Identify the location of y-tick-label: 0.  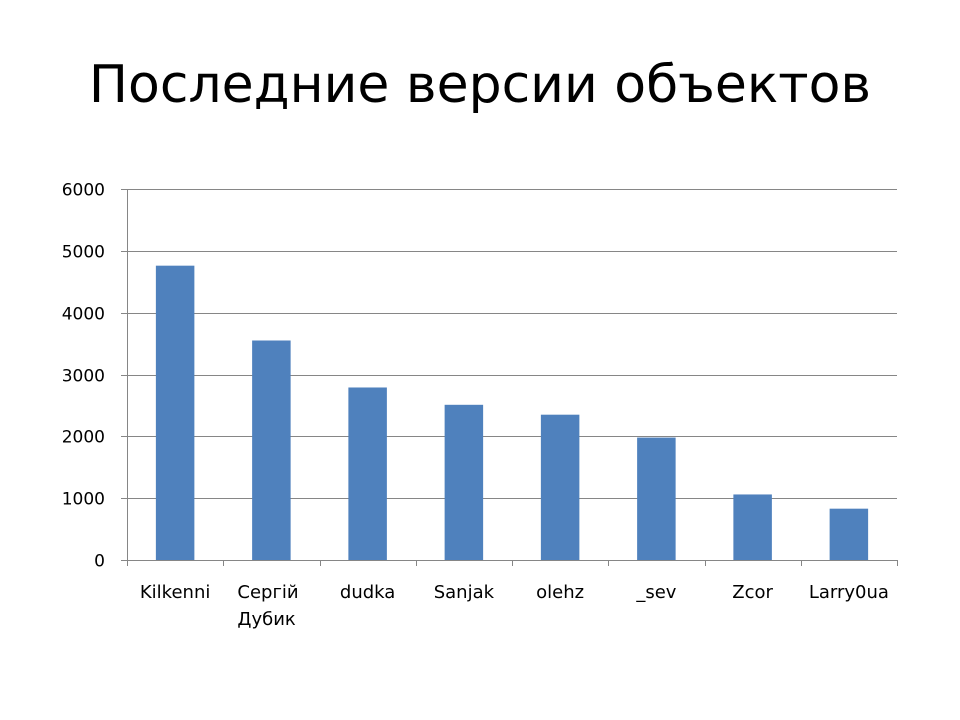
(99, 562).